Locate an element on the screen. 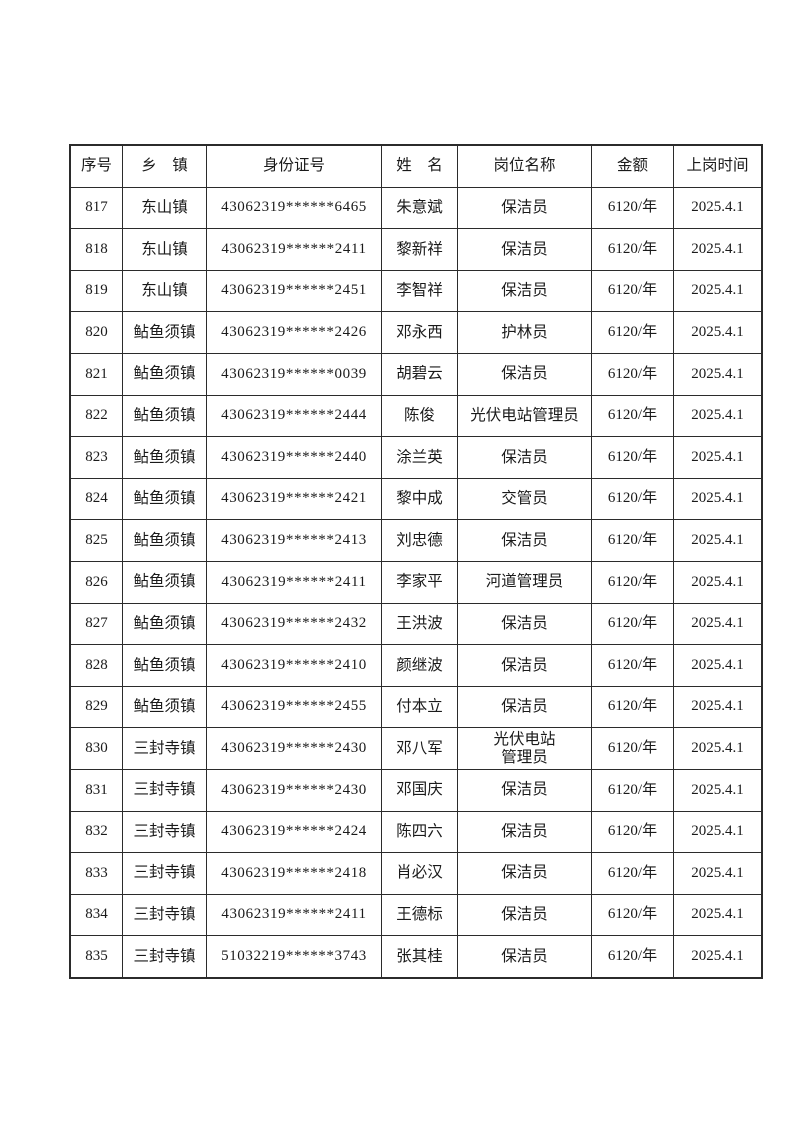 This screenshot has height=1122, width=793. cell-id: 43062319******2424 is located at coordinates (294, 832).